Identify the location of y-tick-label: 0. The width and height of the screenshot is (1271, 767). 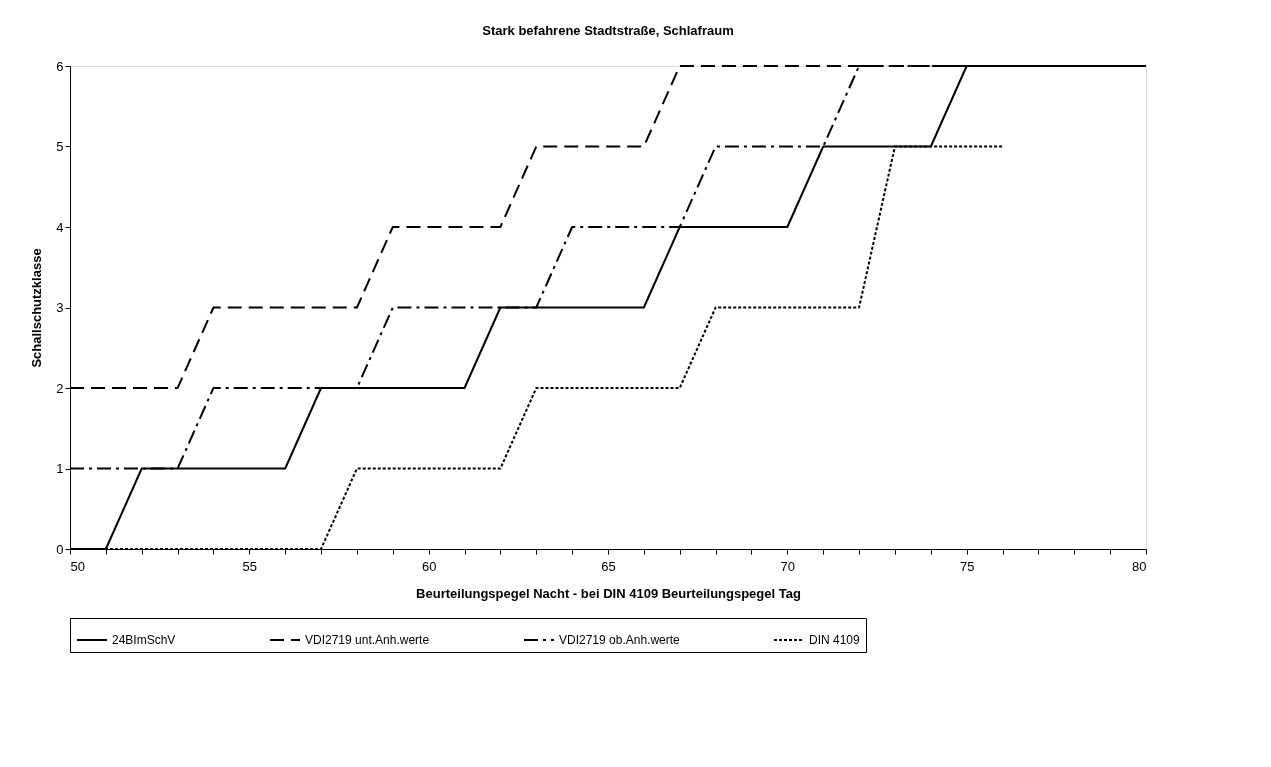
(60, 549).